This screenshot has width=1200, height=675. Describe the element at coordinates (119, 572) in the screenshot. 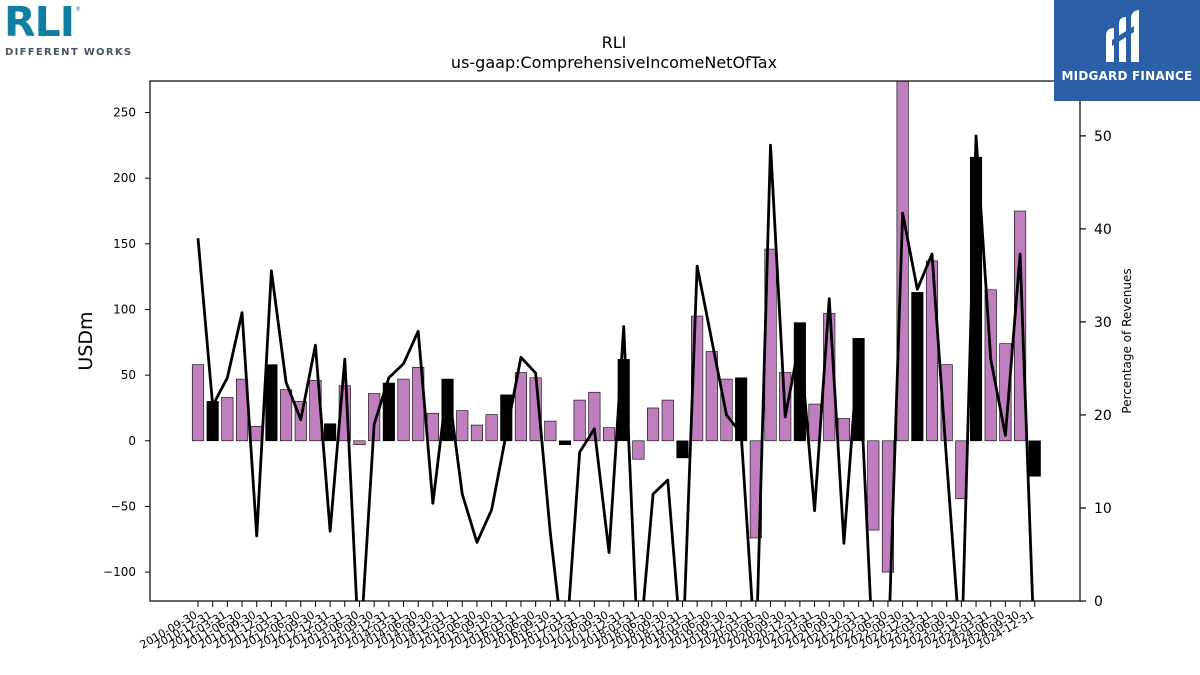

I see `y-tick-label: −100` at that location.